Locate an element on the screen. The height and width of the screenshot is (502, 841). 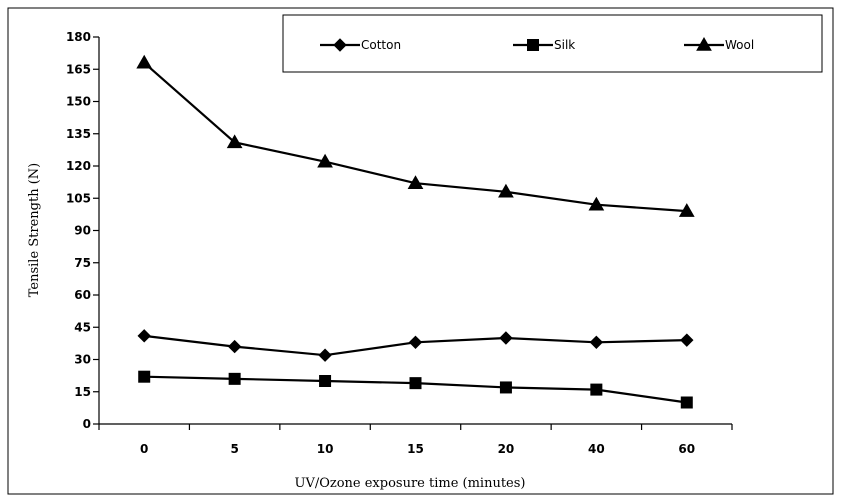
series-silk is located at coordinates (415, 389).